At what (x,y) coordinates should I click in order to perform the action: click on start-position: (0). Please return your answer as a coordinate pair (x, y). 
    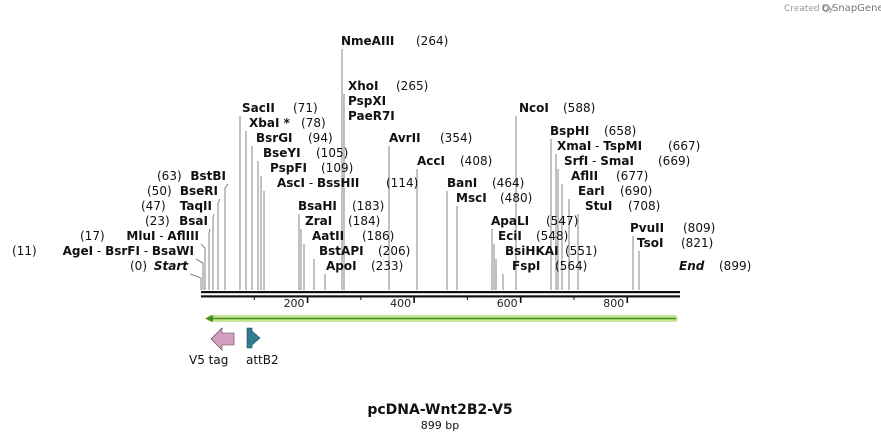
    Looking at the image, I should click on (138, 266).